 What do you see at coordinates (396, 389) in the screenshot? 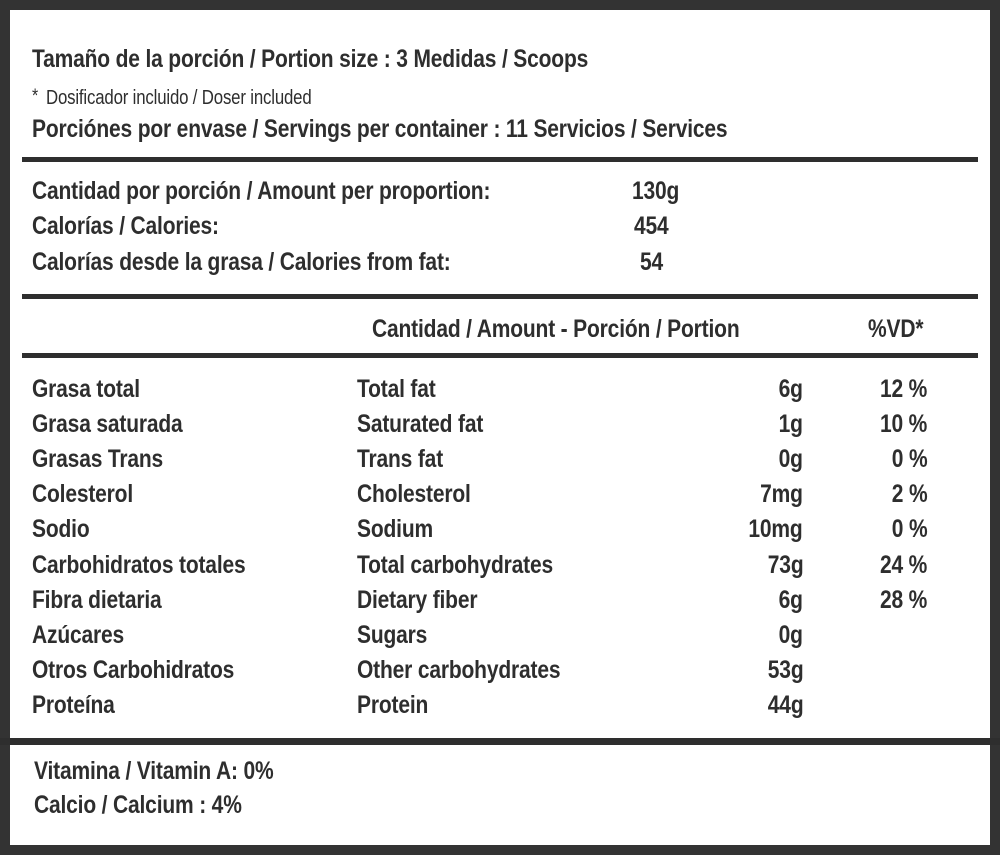
I see `nutrient-name-en: Total fat` at bounding box center [396, 389].